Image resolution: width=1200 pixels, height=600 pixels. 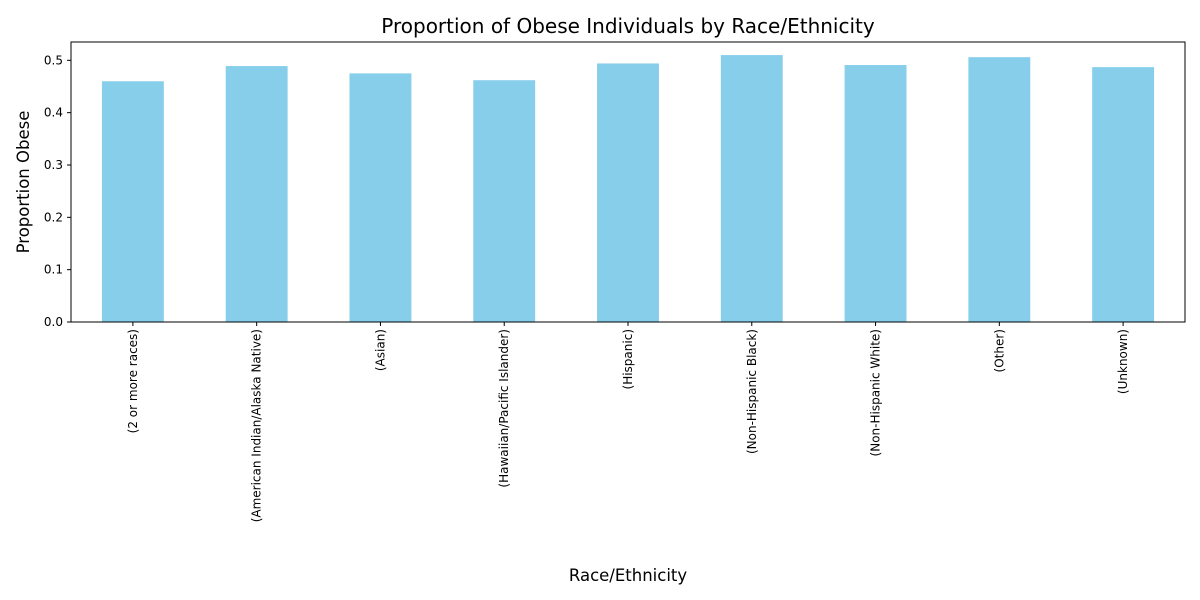 What do you see at coordinates (752, 391) in the screenshot?
I see `x-tick-label-5: (Non-Hispanic Black)` at bounding box center [752, 391].